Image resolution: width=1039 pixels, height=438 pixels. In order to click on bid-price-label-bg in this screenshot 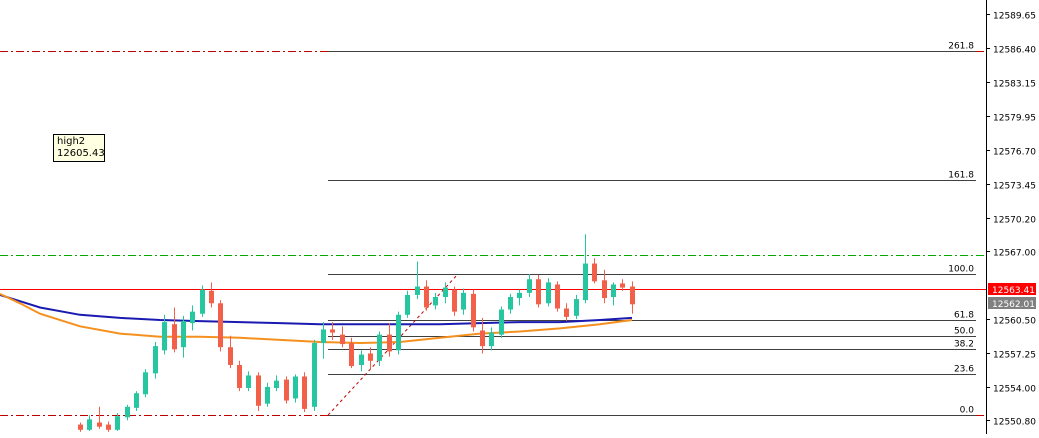, I will do `click(1012, 289)`.